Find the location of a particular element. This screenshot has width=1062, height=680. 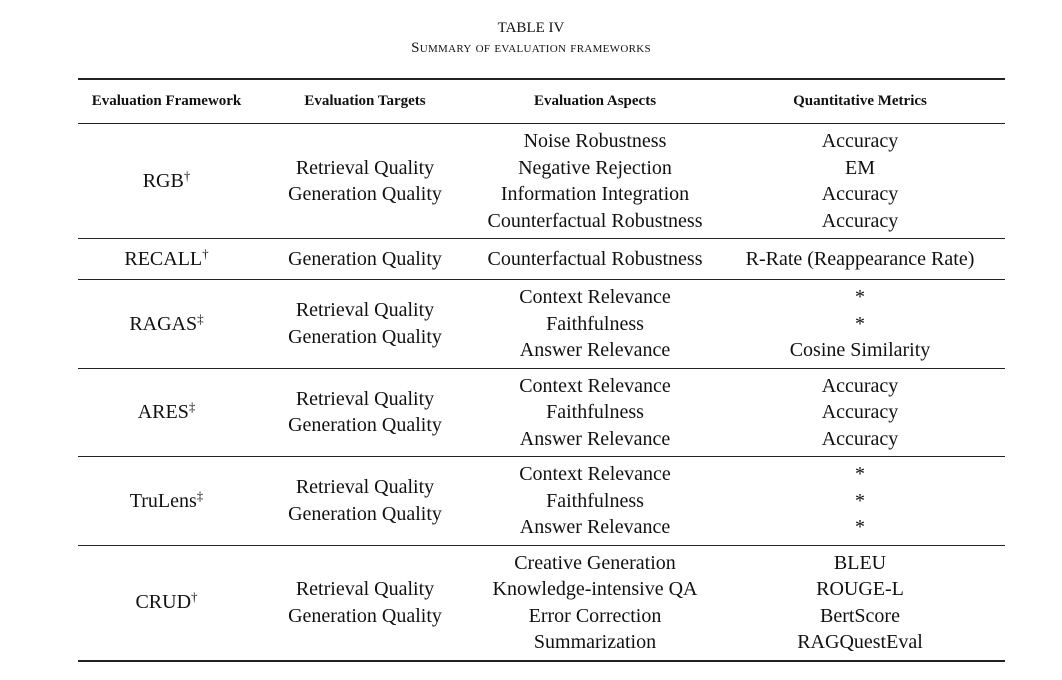

metrics-cell: R-Rate (Reappearance Rate) is located at coordinates (860, 259).